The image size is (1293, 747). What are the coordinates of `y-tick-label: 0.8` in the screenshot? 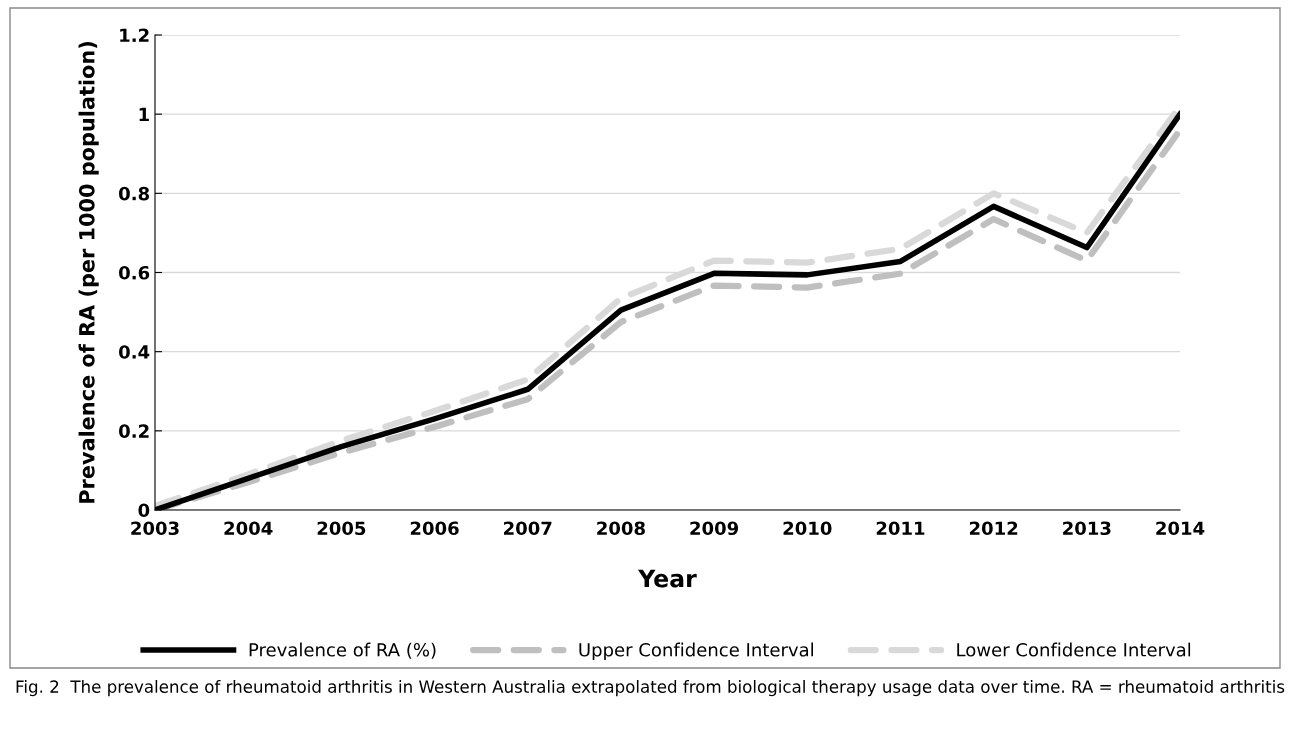 It's located at (134, 193).